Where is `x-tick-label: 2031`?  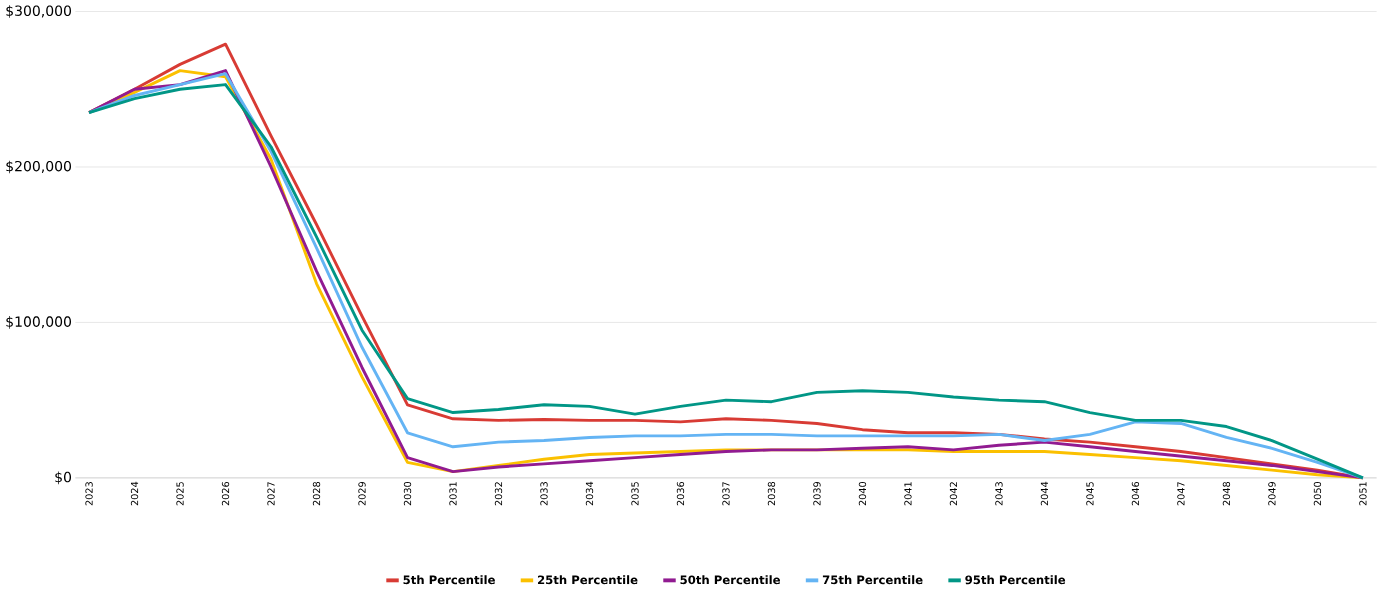
x-tick-label: 2031 is located at coordinates (453, 494).